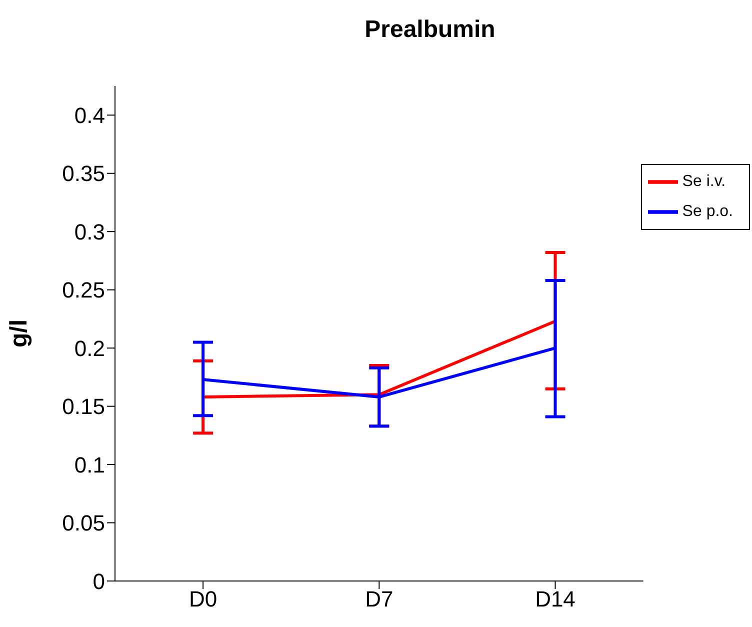 The height and width of the screenshot is (627, 752). Describe the element at coordinates (203, 599) in the screenshot. I see `x-tick-label: D0` at that location.